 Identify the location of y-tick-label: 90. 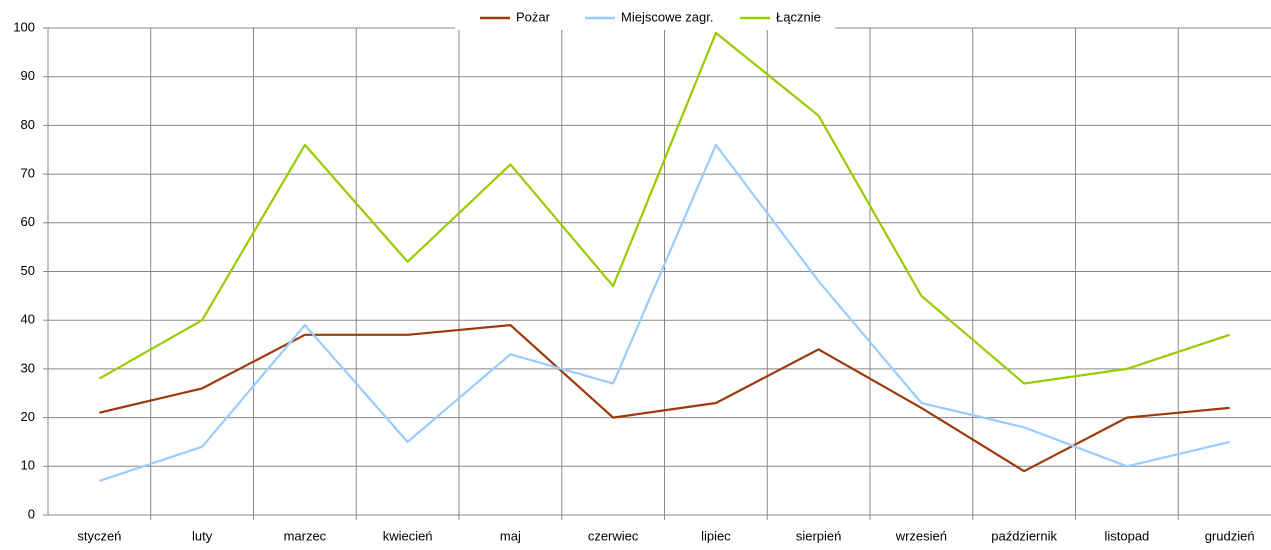
(28, 75).